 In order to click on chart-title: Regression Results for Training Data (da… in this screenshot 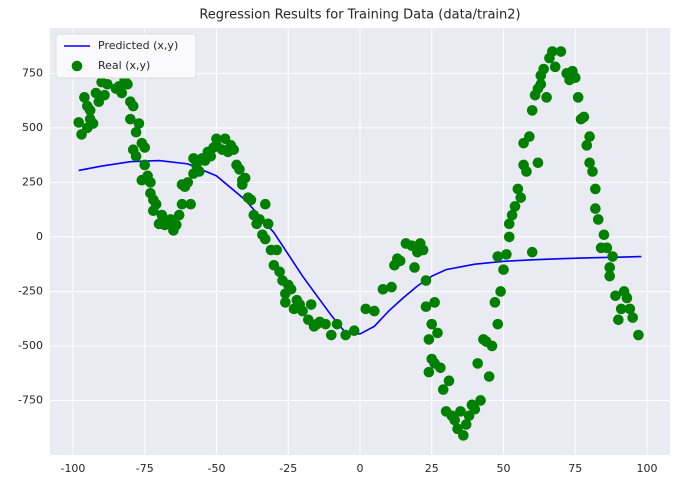, I will do `click(359, 15)`.